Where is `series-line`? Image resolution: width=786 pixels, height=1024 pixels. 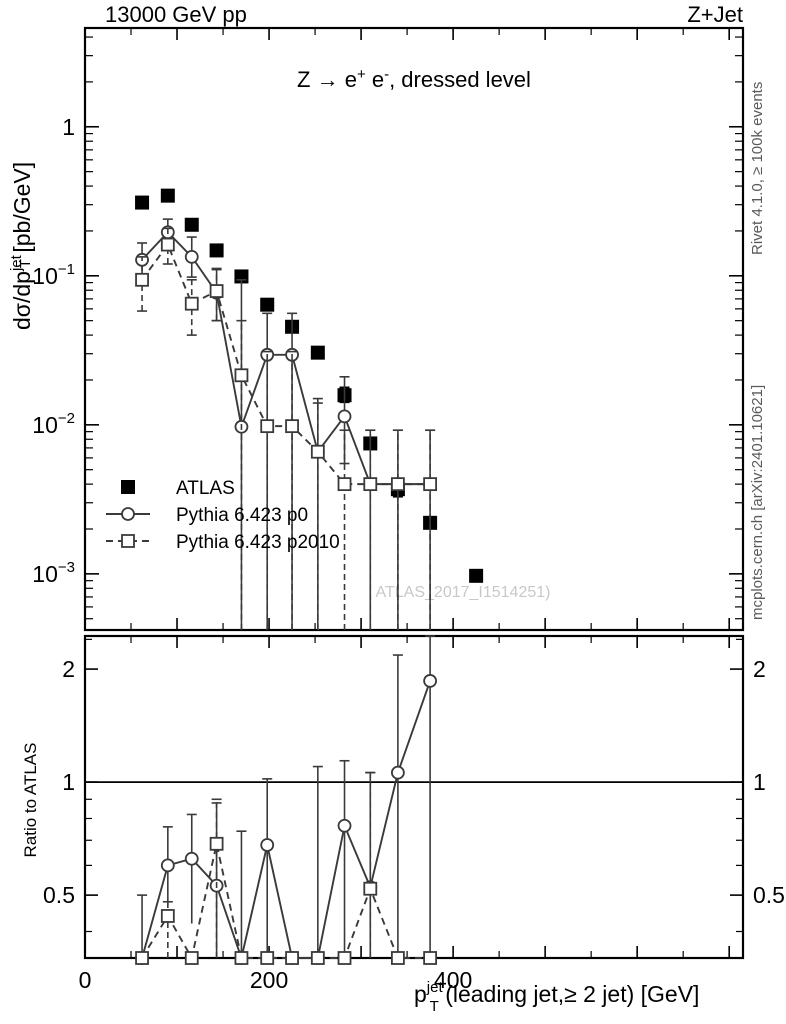 series-line is located at coordinates (286, 364).